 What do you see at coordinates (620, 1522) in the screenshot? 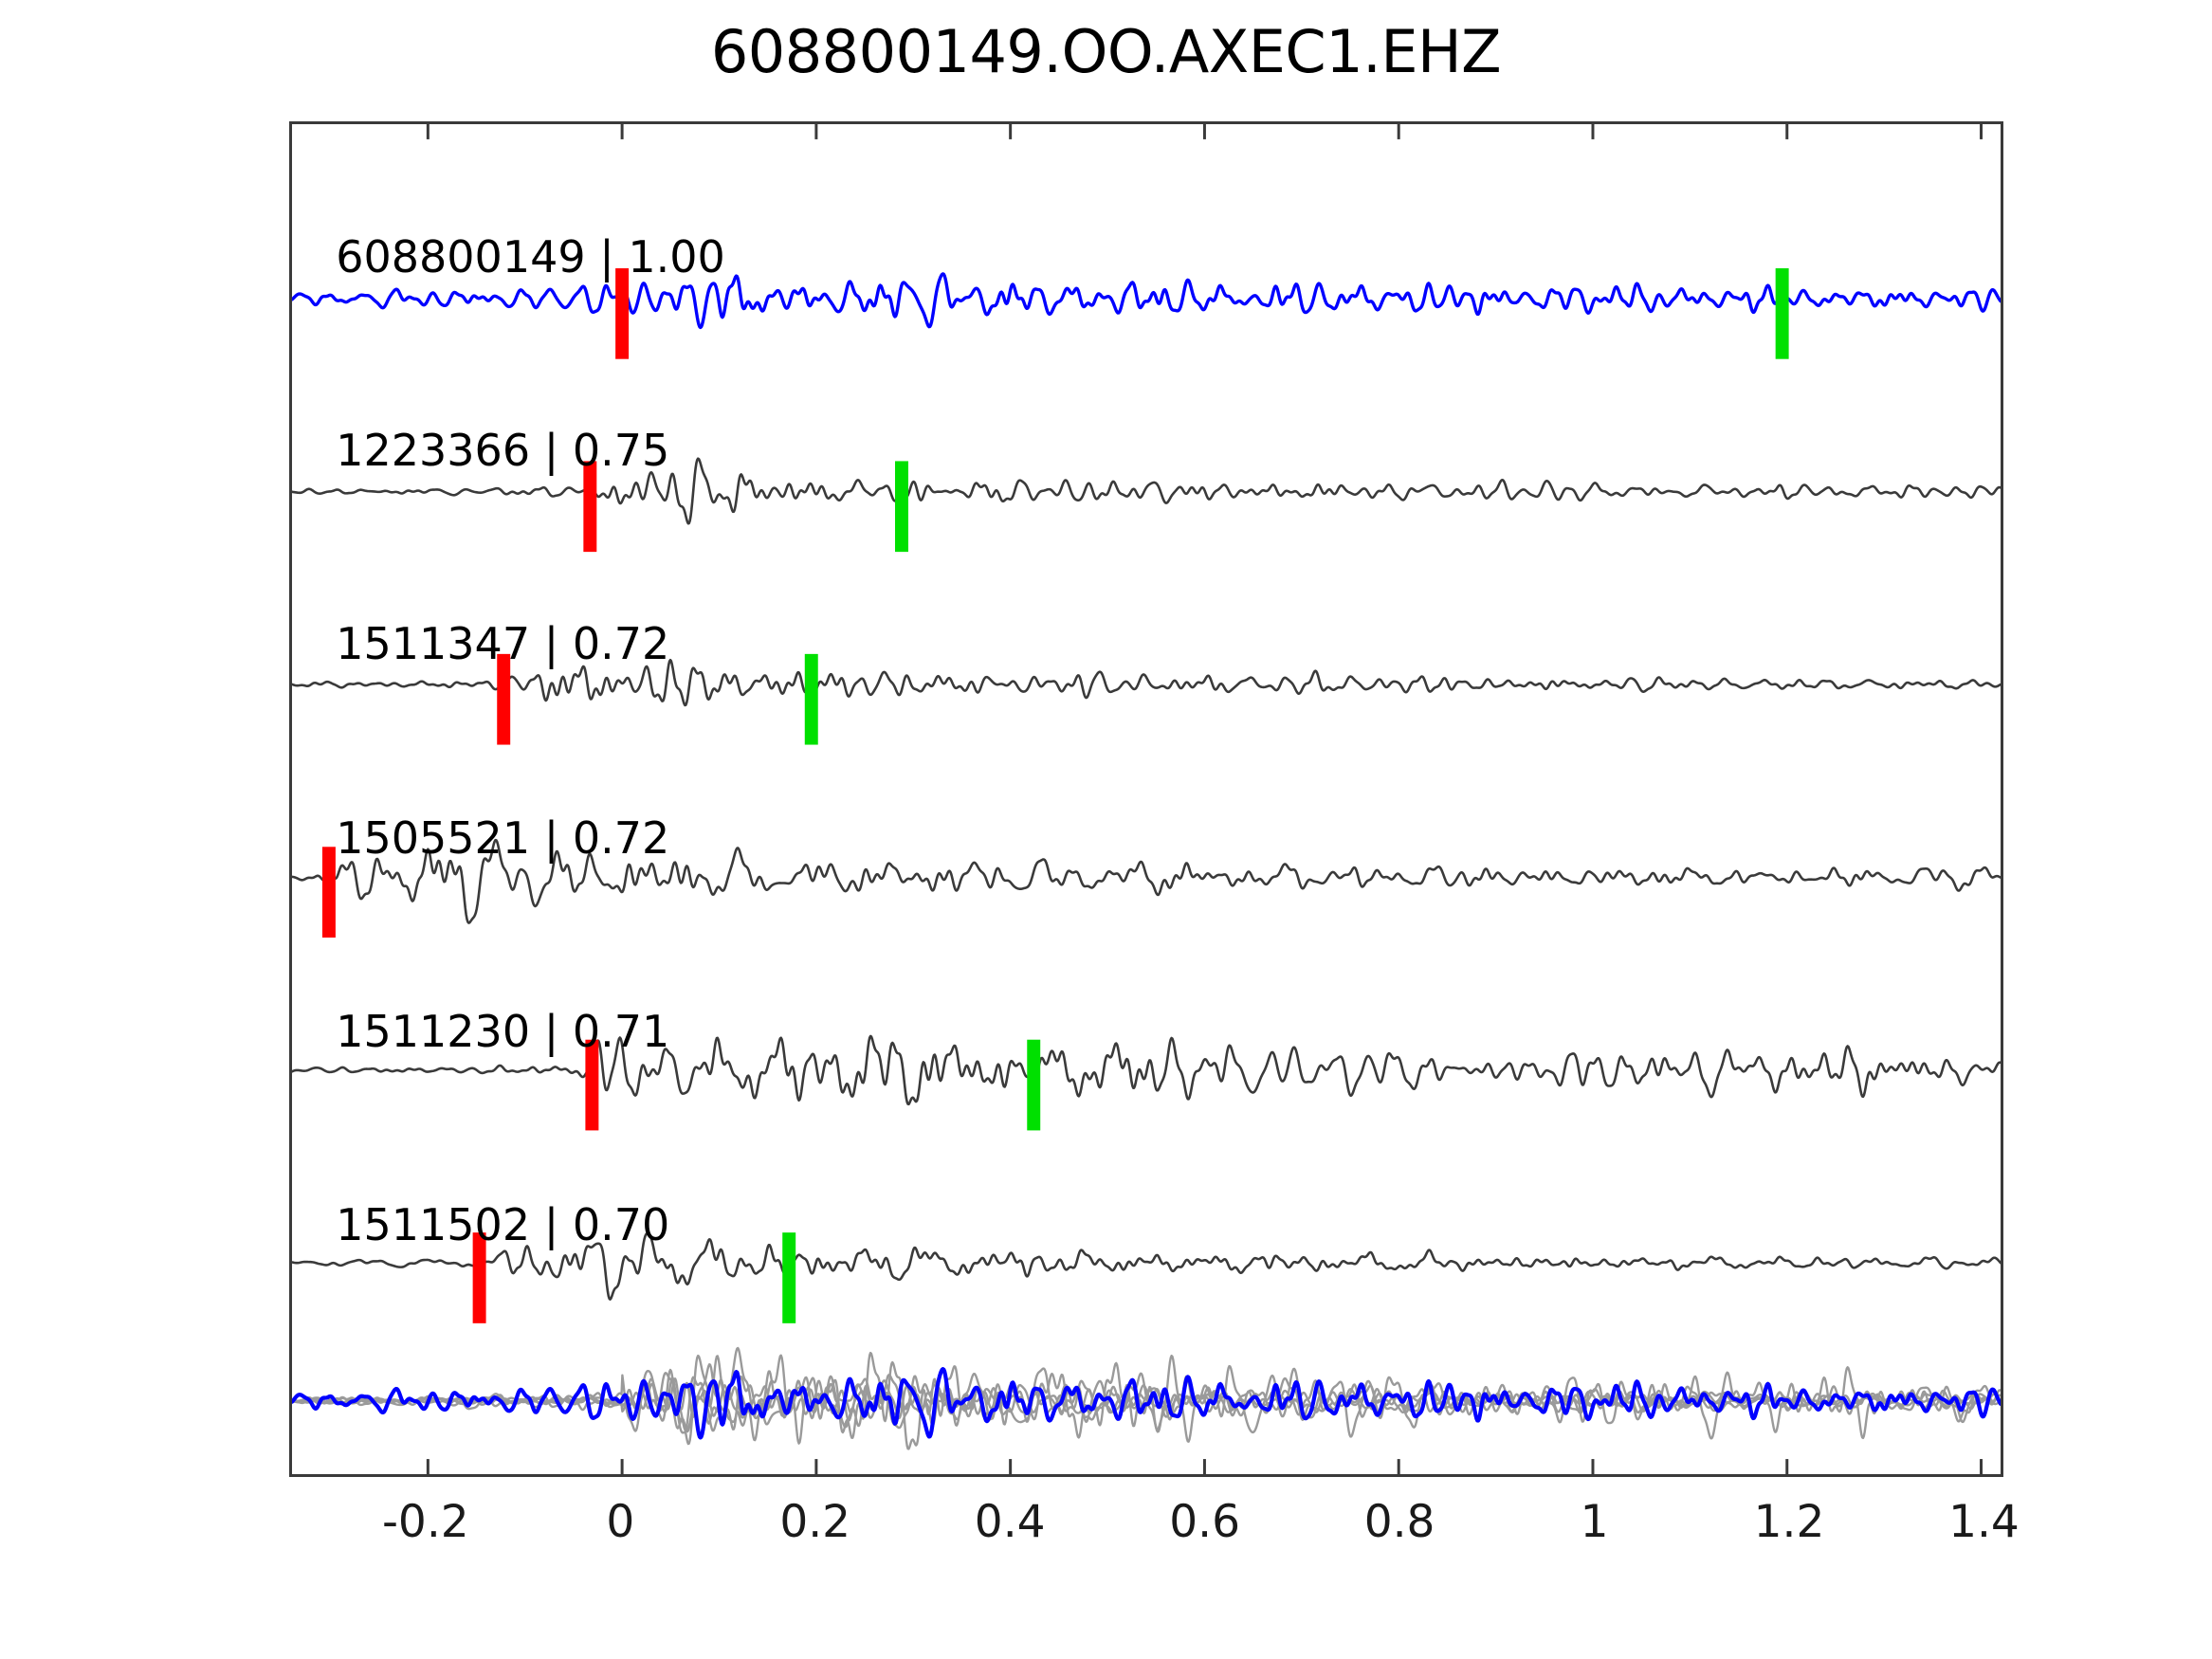
I see `x-tick-label-1: 0` at bounding box center [620, 1522].